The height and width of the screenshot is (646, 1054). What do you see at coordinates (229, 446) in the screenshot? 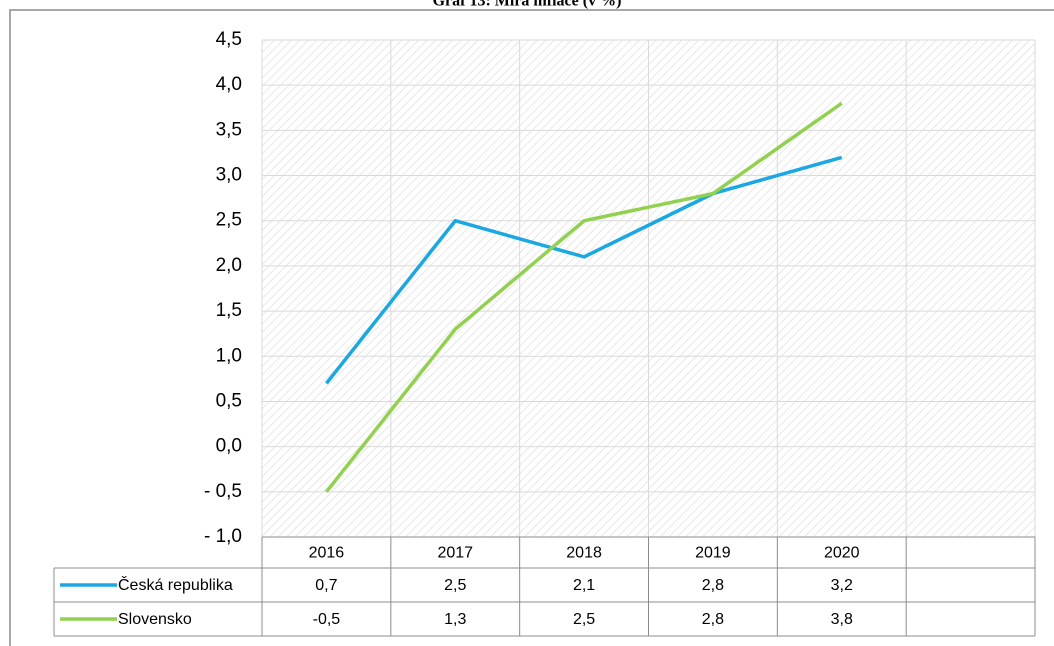
I see `y-tick-label: 0,0` at bounding box center [229, 446].